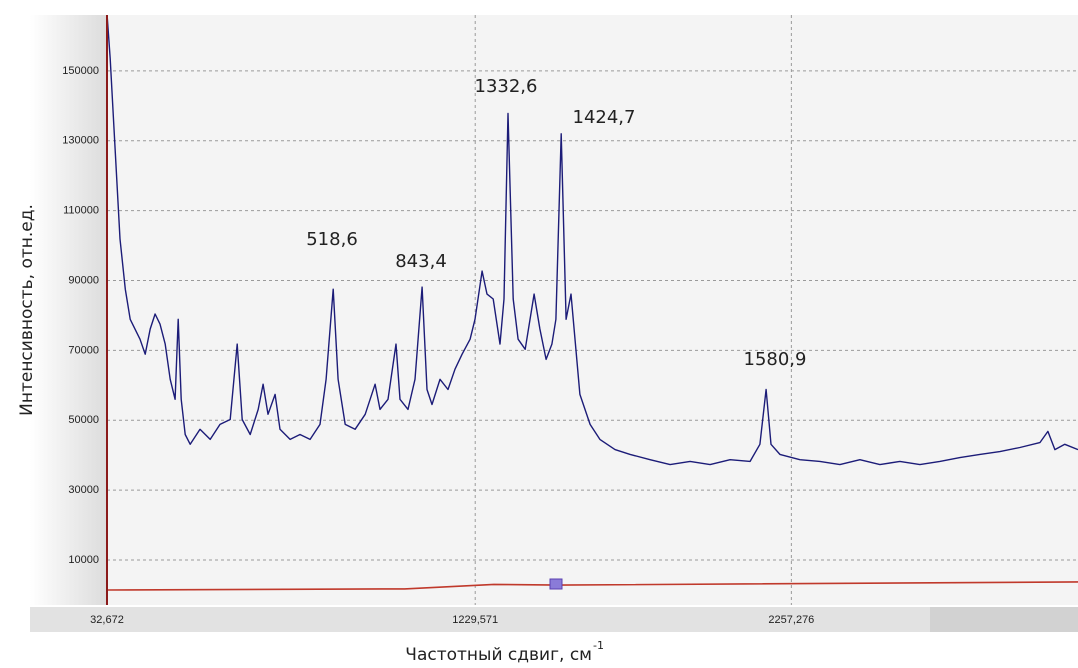  What do you see at coordinates (107, 620) in the screenshot?
I see `x-tick-label: 32,672` at bounding box center [107, 620].